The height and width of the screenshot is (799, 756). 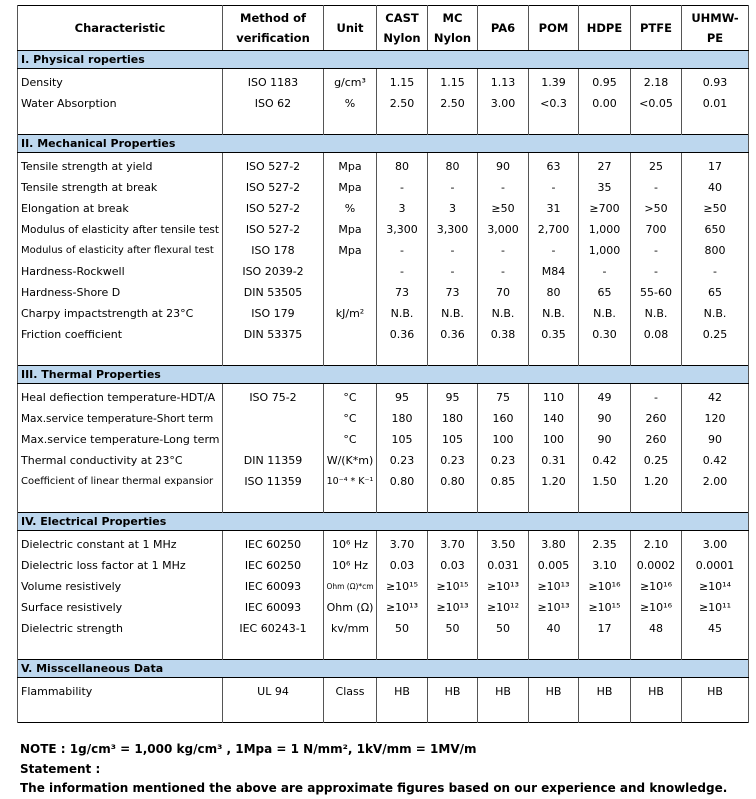 What do you see at coordinates (402, 628) in the screenshot?
I see `cell: 50` at bounding box center [402, 628].